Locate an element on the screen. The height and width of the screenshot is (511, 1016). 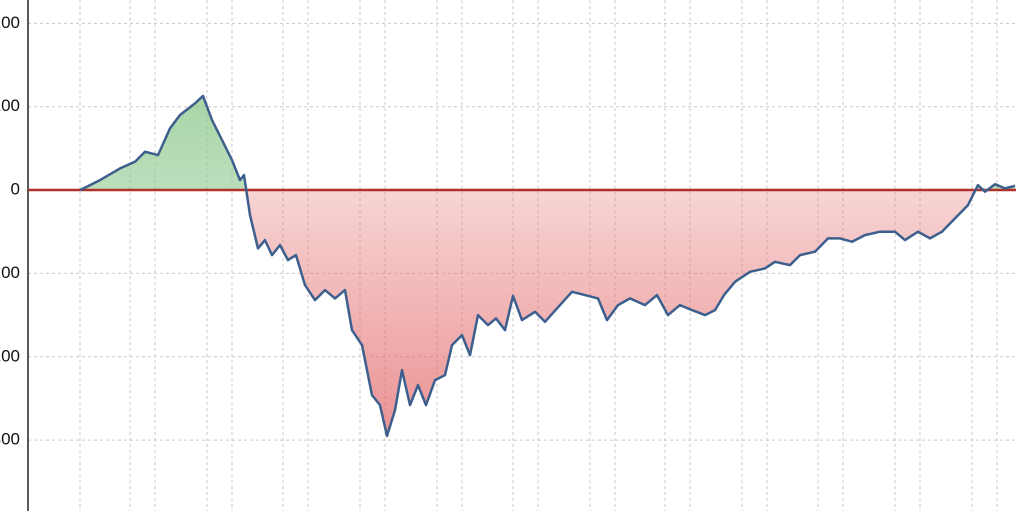
y-tick-label: 200 is located at coordinates (10, 22).